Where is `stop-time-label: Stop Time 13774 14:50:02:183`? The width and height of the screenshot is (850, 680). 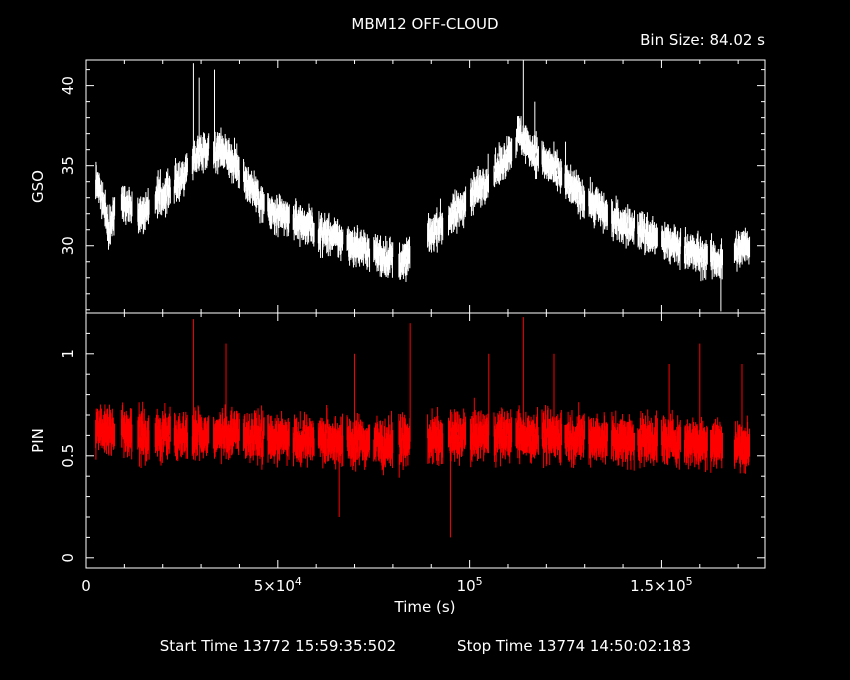 stop-time-label: Stop Time 13774 14:50:02:183 is located at coordinates (574, 646).